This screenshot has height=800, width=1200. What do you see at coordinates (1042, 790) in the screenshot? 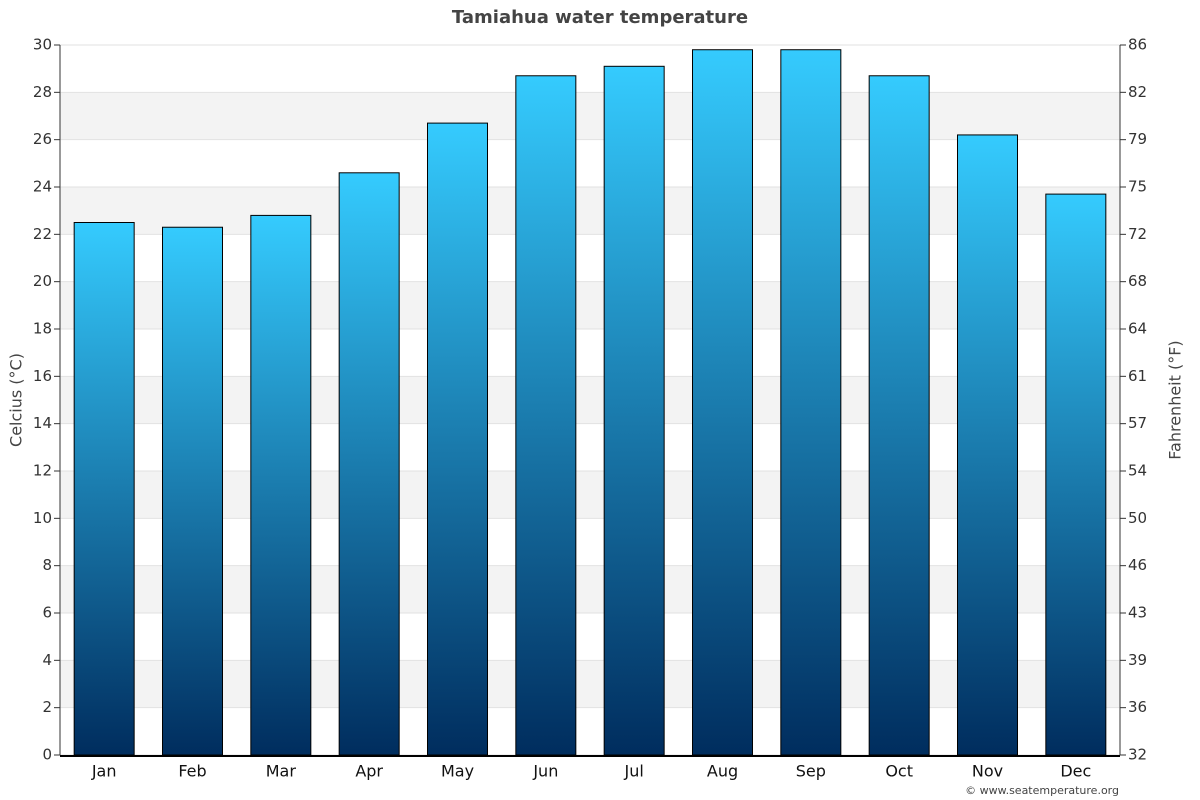
I see `credit: © www.seatemperature.org` at bounding box center [1042, 790].